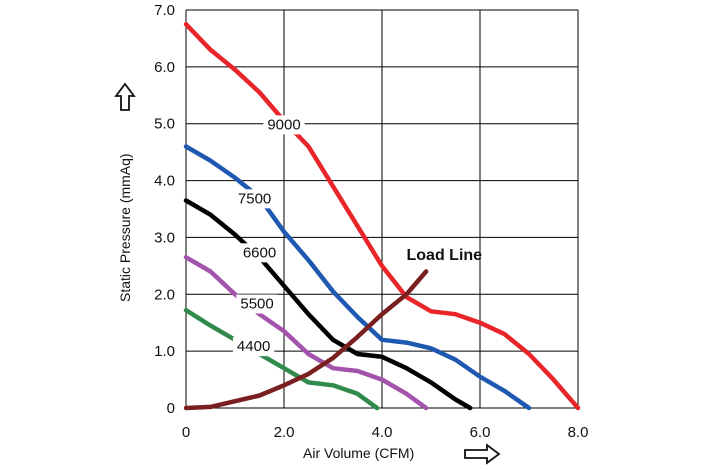  I want to click on y-tick-label: 7.0, so click(164, 10).